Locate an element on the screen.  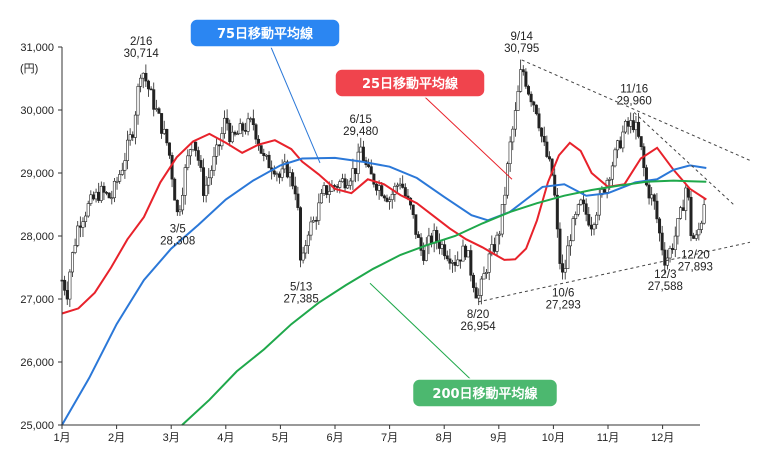
y-tick-label: 30,000 is located at coordinates (37, 111).